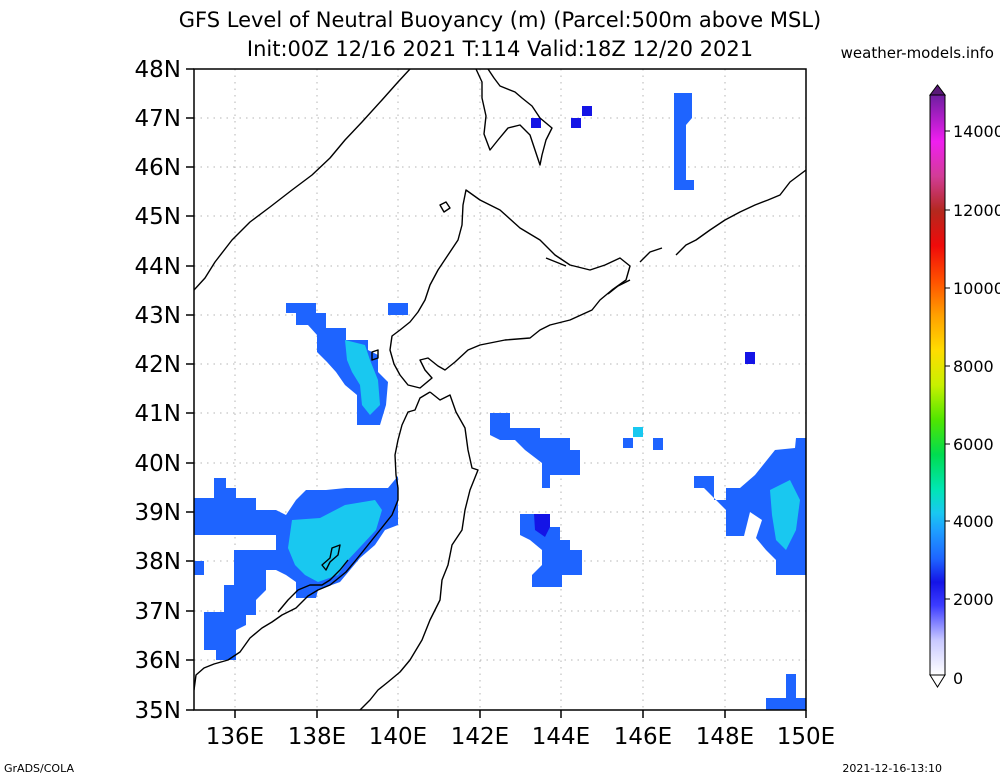 This screenshot has height=779, width=1000. What do you see at coordinates (556, 262) in the screenshot?
I see `coastline-sakhalin-east` at bounding box center [556, 262].